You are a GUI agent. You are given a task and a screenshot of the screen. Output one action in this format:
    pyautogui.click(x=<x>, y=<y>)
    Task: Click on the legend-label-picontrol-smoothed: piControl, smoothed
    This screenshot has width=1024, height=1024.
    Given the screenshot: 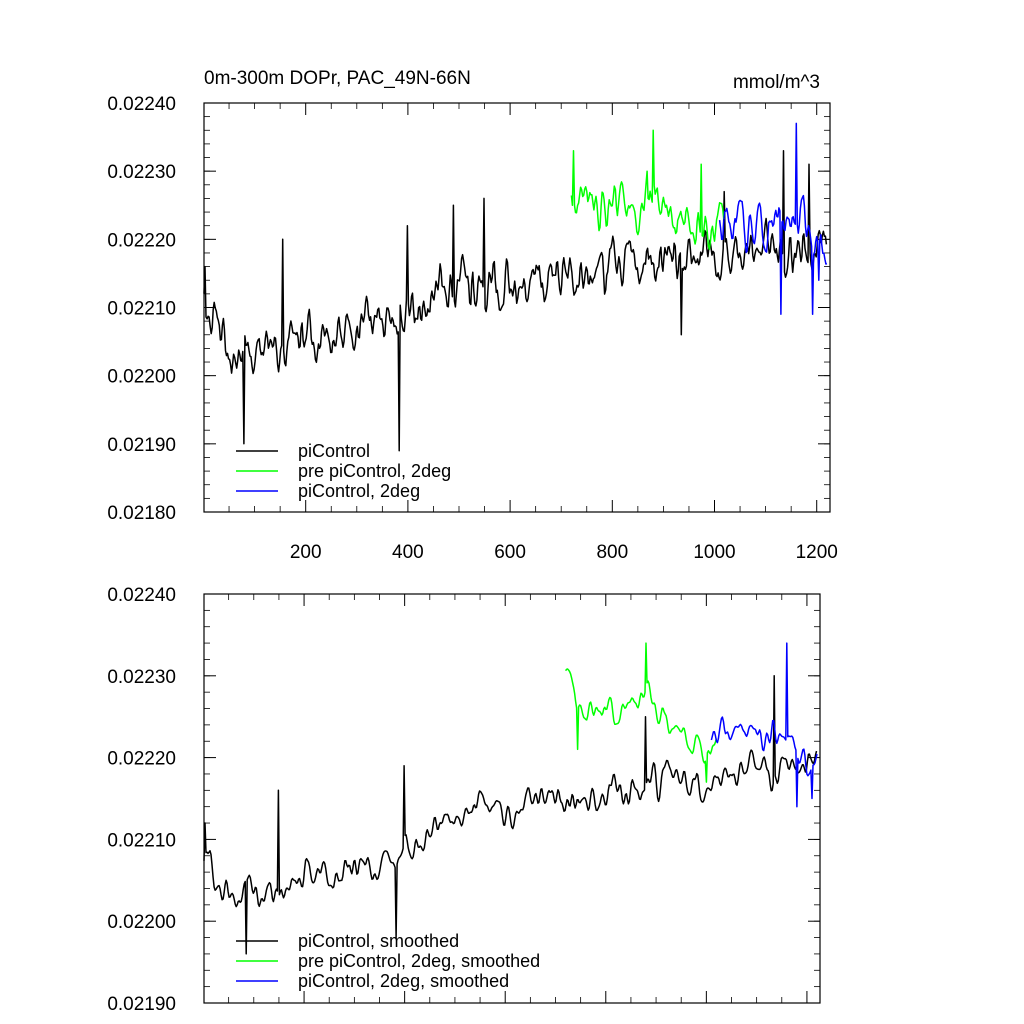 What is the action you would take?
    pyautogui.click(x=378, y=941)
    